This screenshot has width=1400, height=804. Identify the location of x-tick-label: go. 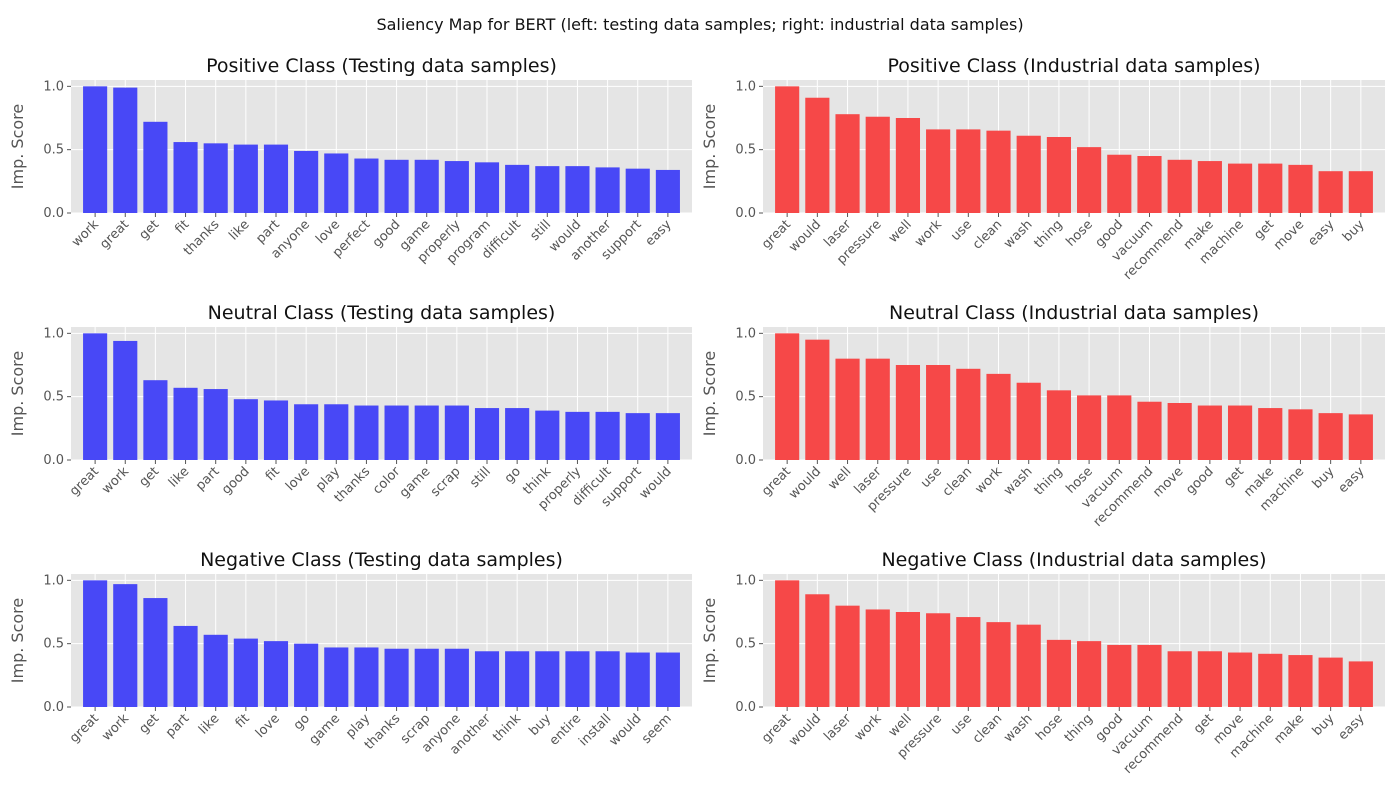
(513, 475).